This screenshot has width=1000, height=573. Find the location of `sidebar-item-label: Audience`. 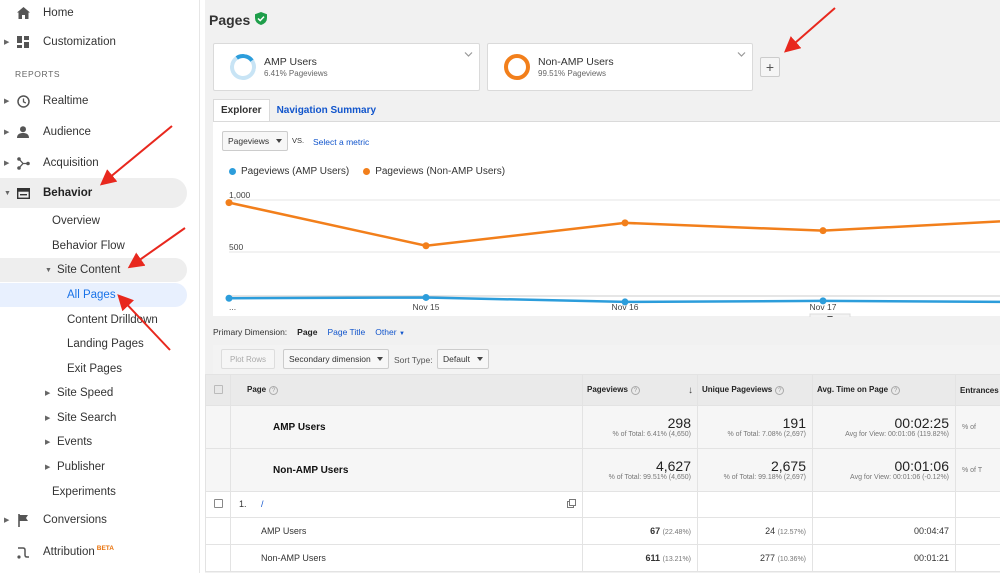

sidebar-item-label: Audience is located at coordinates (67, 132).